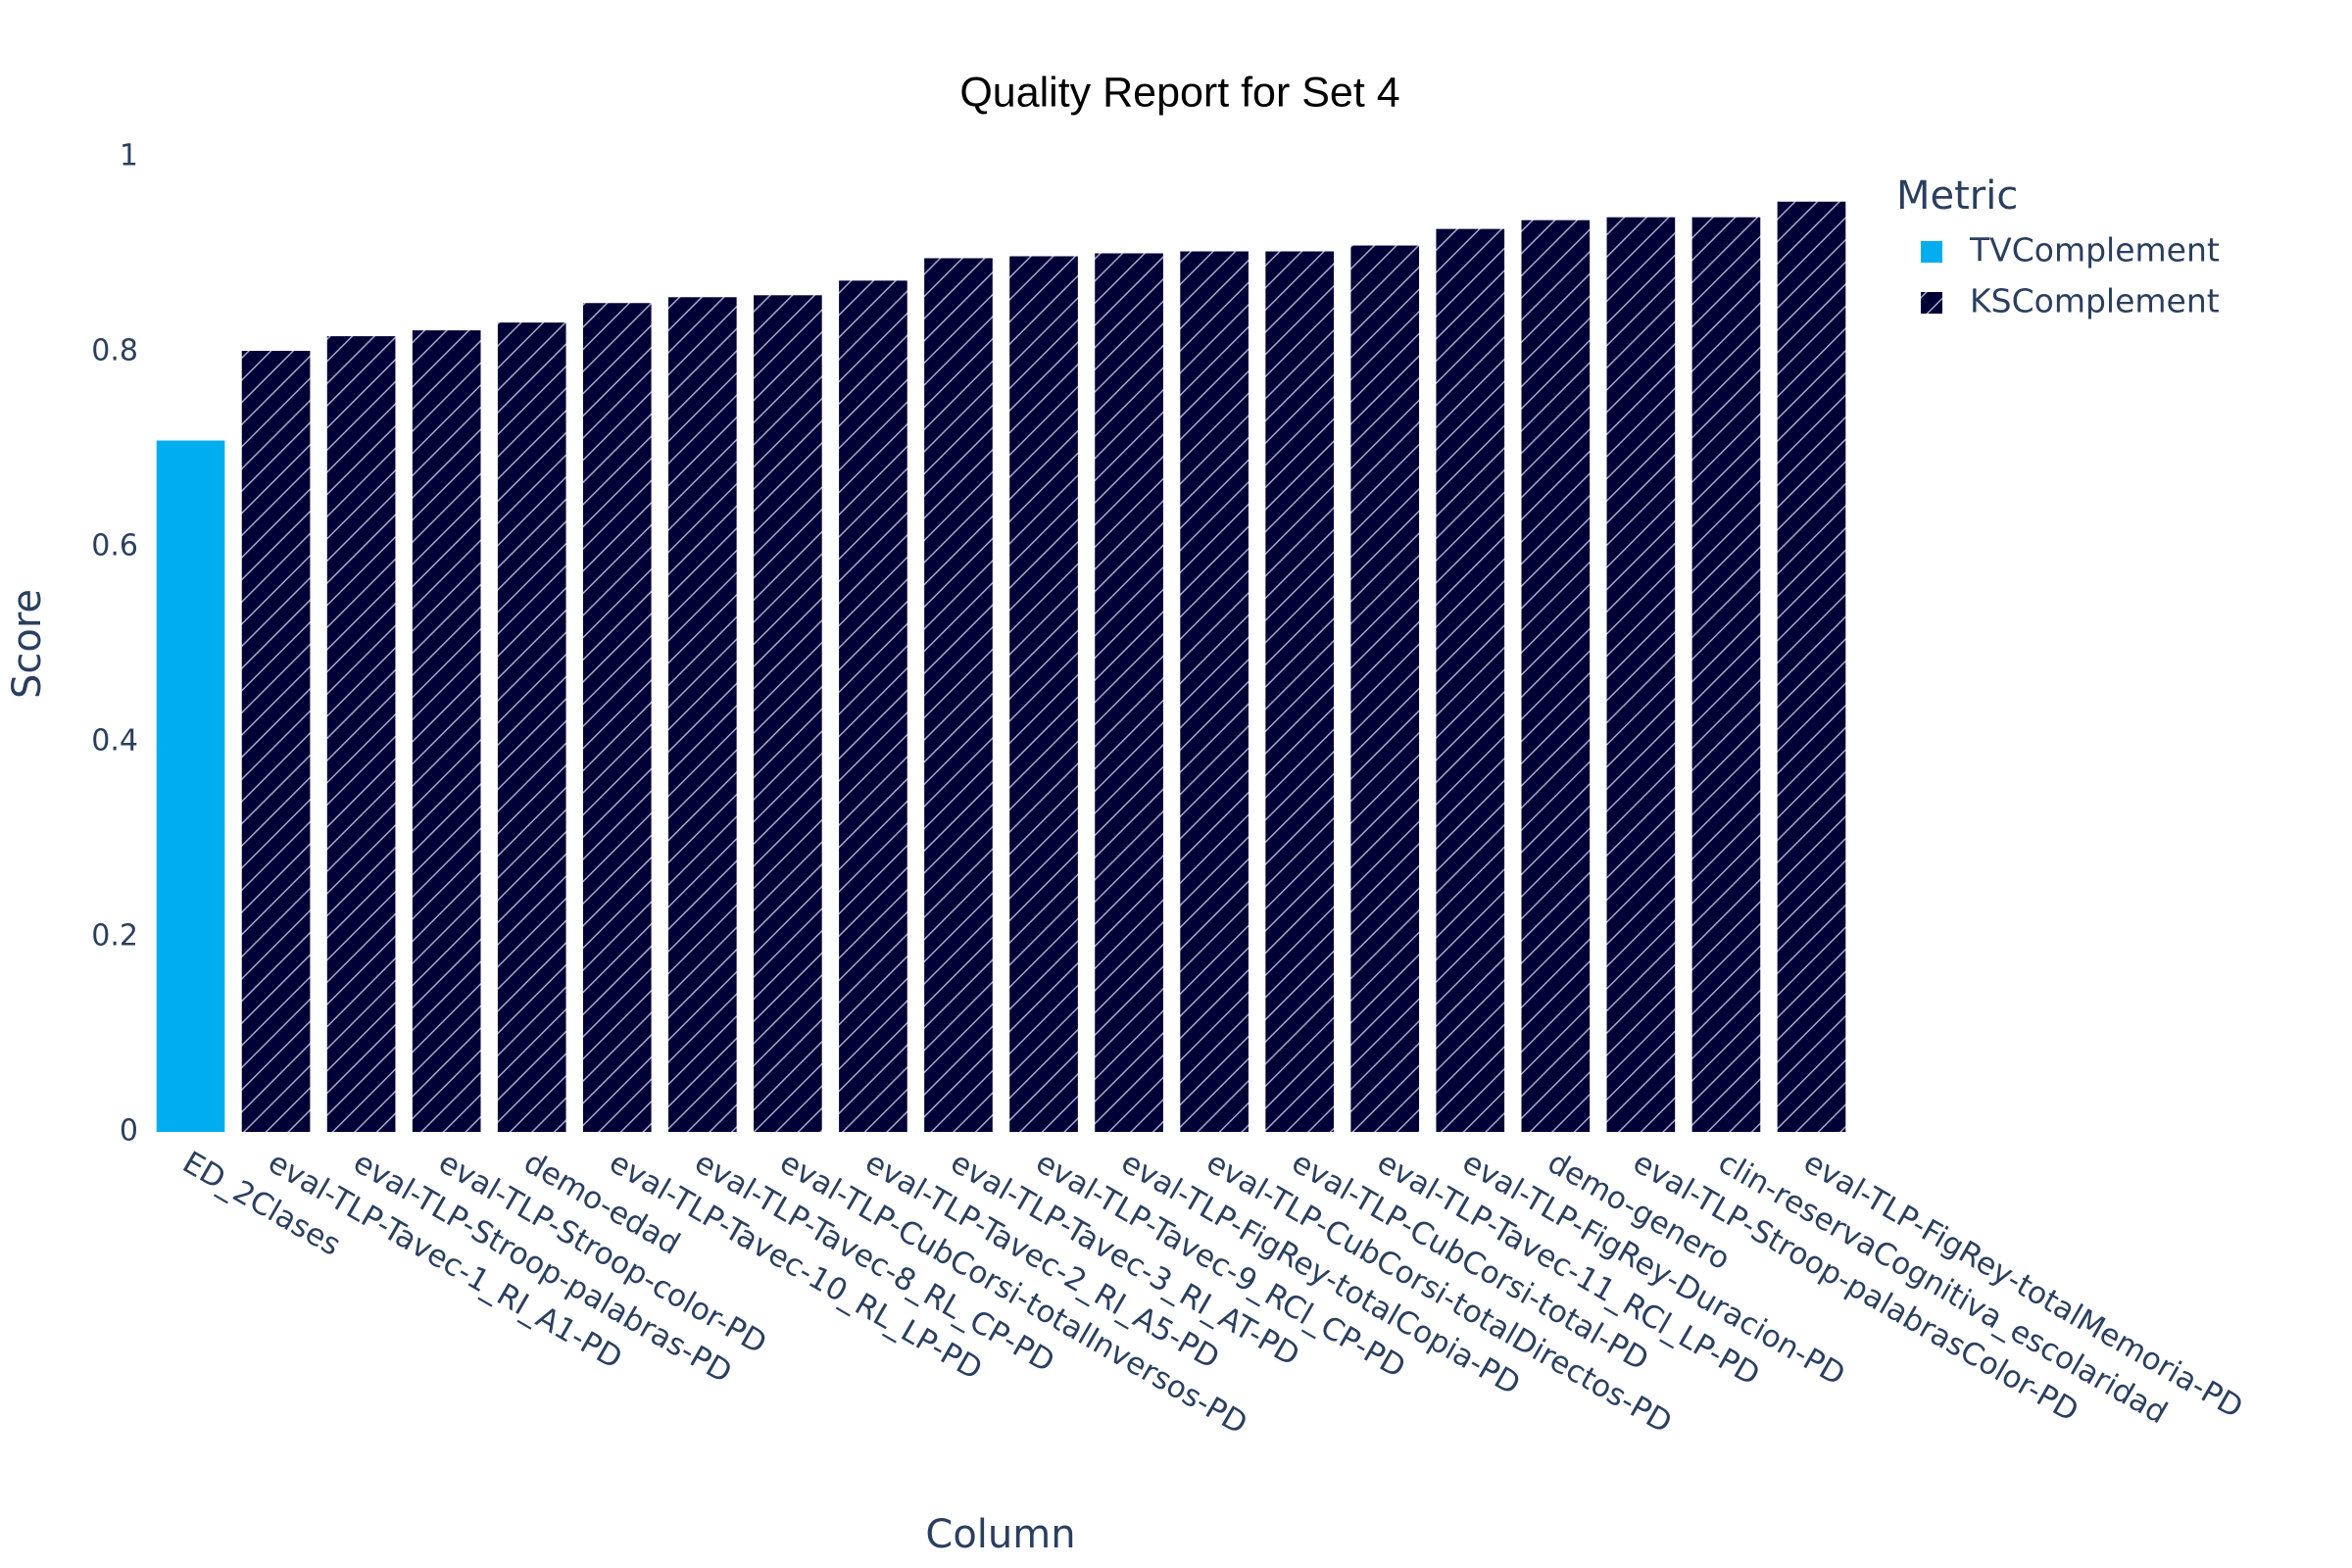 This screenshot has height=1568, width=2352. What do you see at coordinates (114, 741) in the screenshot?
I see `y-tick-label: 0.4` at bounding box center [114, 741].